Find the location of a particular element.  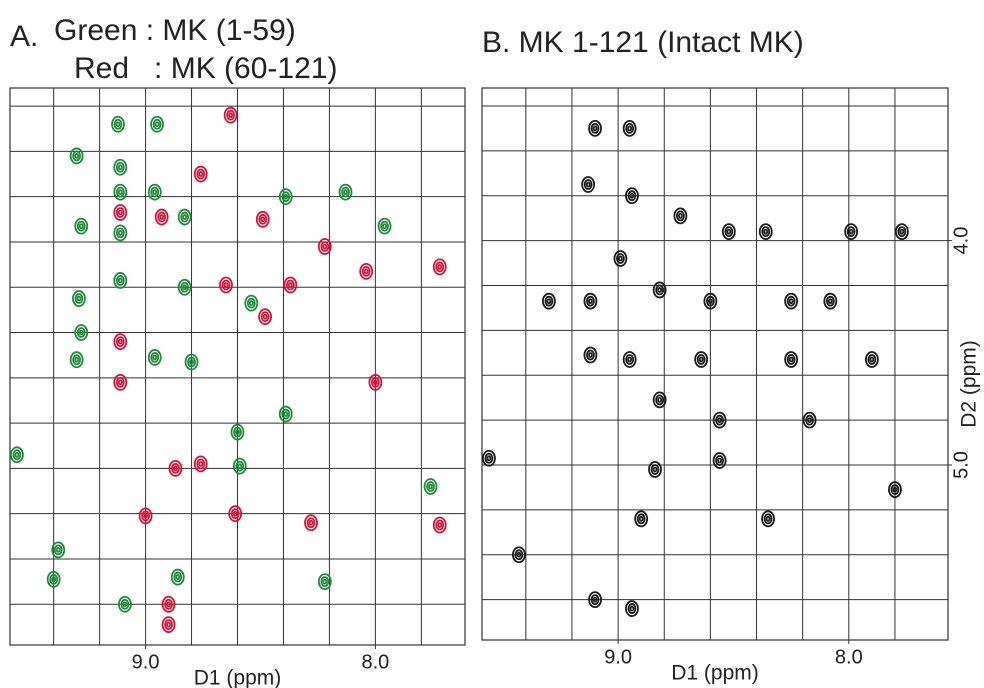

x-tick-label: 8.0 is located at coordinates (375, 662).